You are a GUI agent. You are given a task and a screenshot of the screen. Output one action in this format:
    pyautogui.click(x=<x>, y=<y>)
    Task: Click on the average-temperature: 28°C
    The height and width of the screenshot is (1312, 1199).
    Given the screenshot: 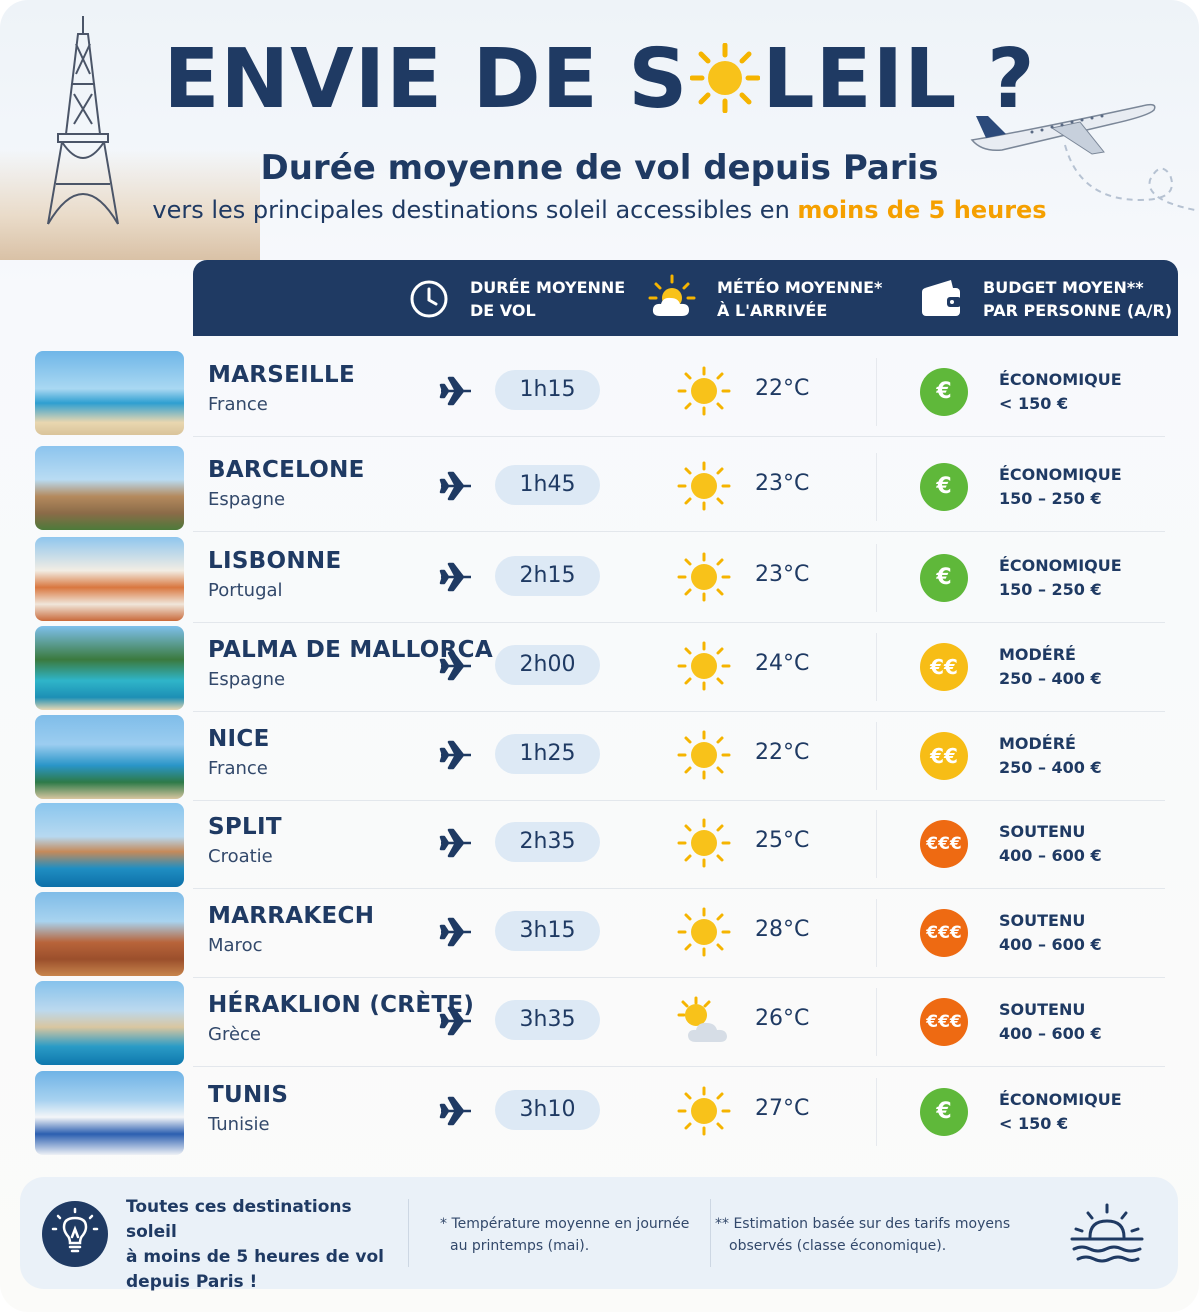 What is the action you would take?
    pyautogui.click(x=782, y=929)
    